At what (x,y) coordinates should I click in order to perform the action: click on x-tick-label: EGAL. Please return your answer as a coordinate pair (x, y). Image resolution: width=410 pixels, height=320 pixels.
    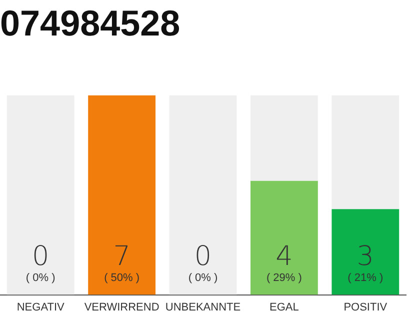
    Looking at the image, I should click on (284, 307).